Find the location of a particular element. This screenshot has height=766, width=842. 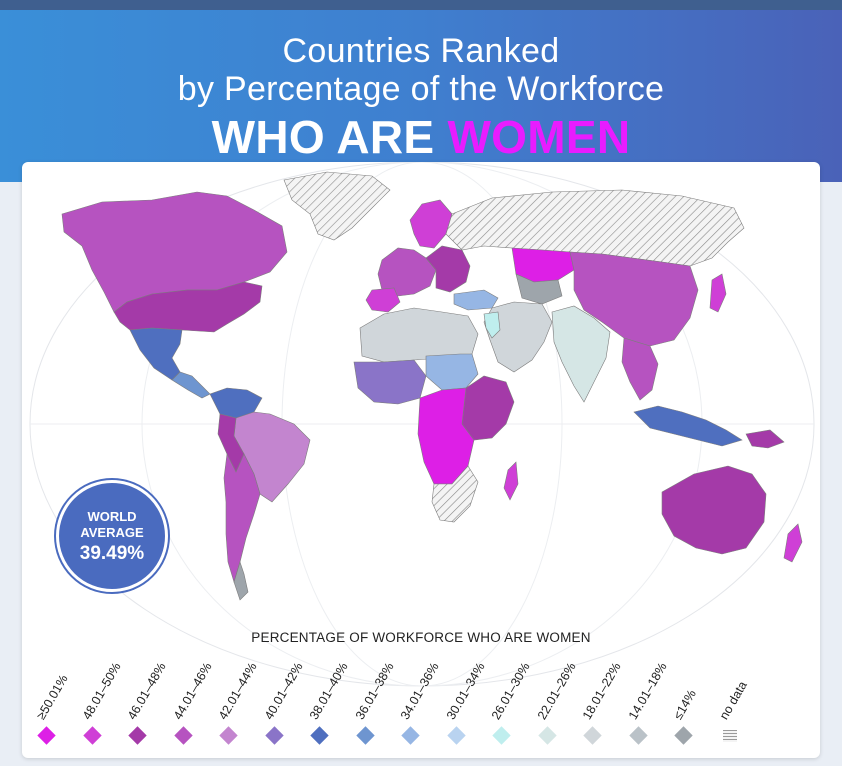

title-line-1: Countries Ranked is located at coordinates (421, 51).